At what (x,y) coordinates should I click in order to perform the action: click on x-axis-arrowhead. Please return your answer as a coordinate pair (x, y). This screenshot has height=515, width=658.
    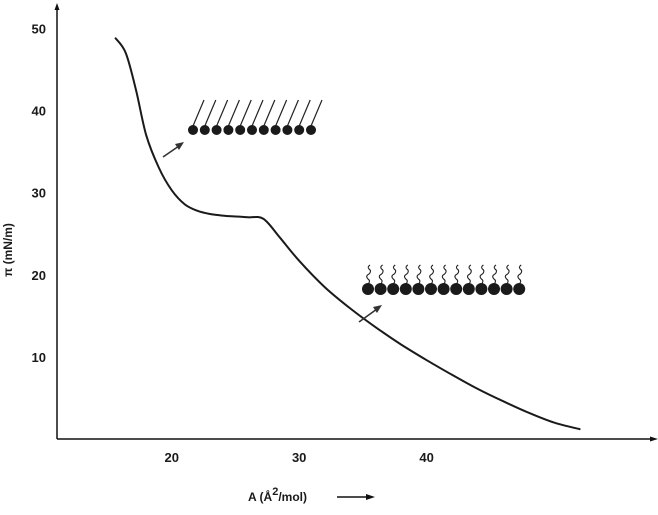
    Looking at the image, I should click on (654, 439).